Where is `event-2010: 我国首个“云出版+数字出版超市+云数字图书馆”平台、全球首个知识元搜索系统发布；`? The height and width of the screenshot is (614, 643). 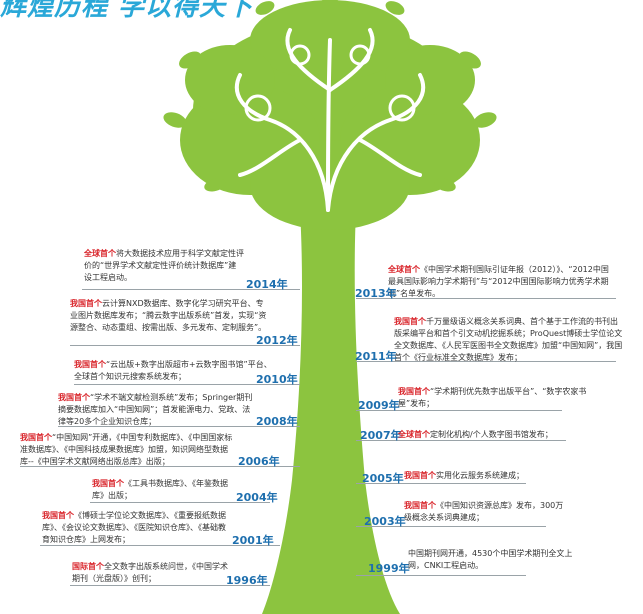 event-2010: 我国首个“云出版+数字出版超市+云数字图书馆”平台、全球首个知识元搜索系统发布； is located at coordinates (173, 370).